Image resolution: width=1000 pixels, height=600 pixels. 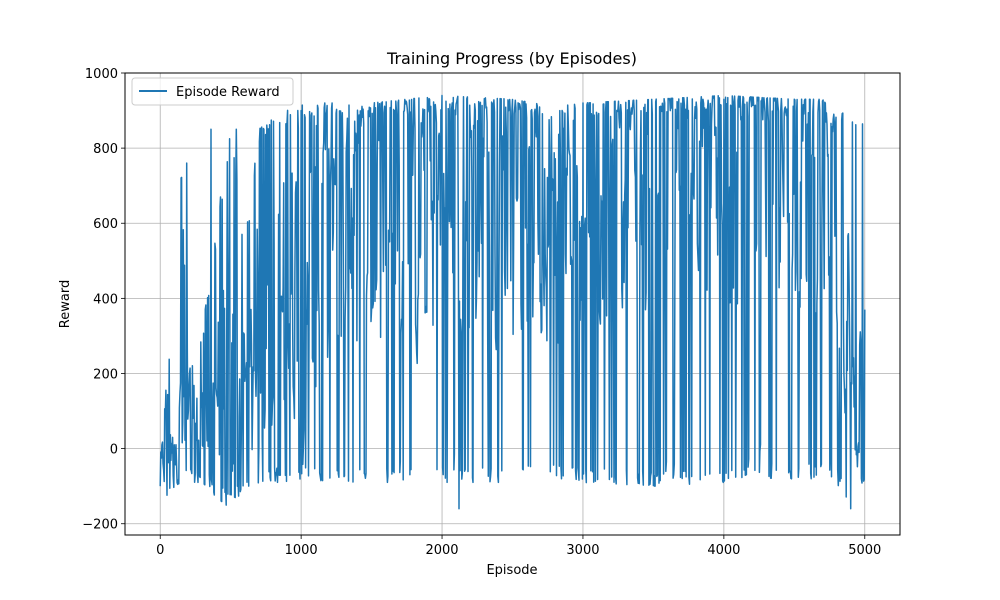 I want to click on legend-box, so click(x=212, y=91).